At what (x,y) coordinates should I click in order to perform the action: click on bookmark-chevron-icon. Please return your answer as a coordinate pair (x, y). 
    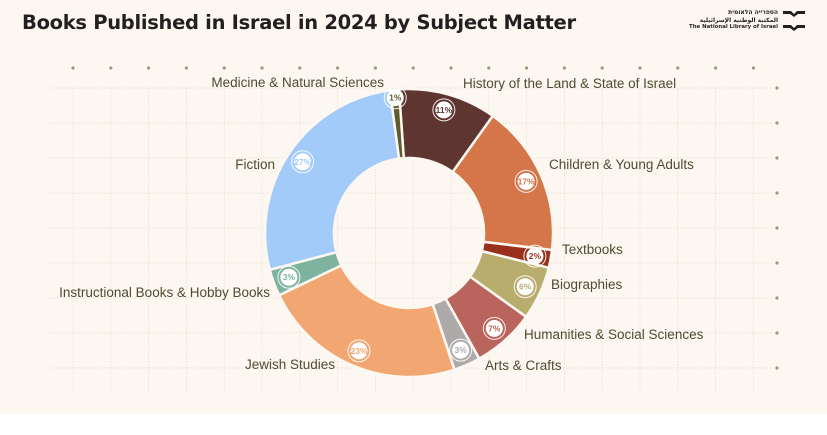
    Looking at the image, I should click on (794, 20).